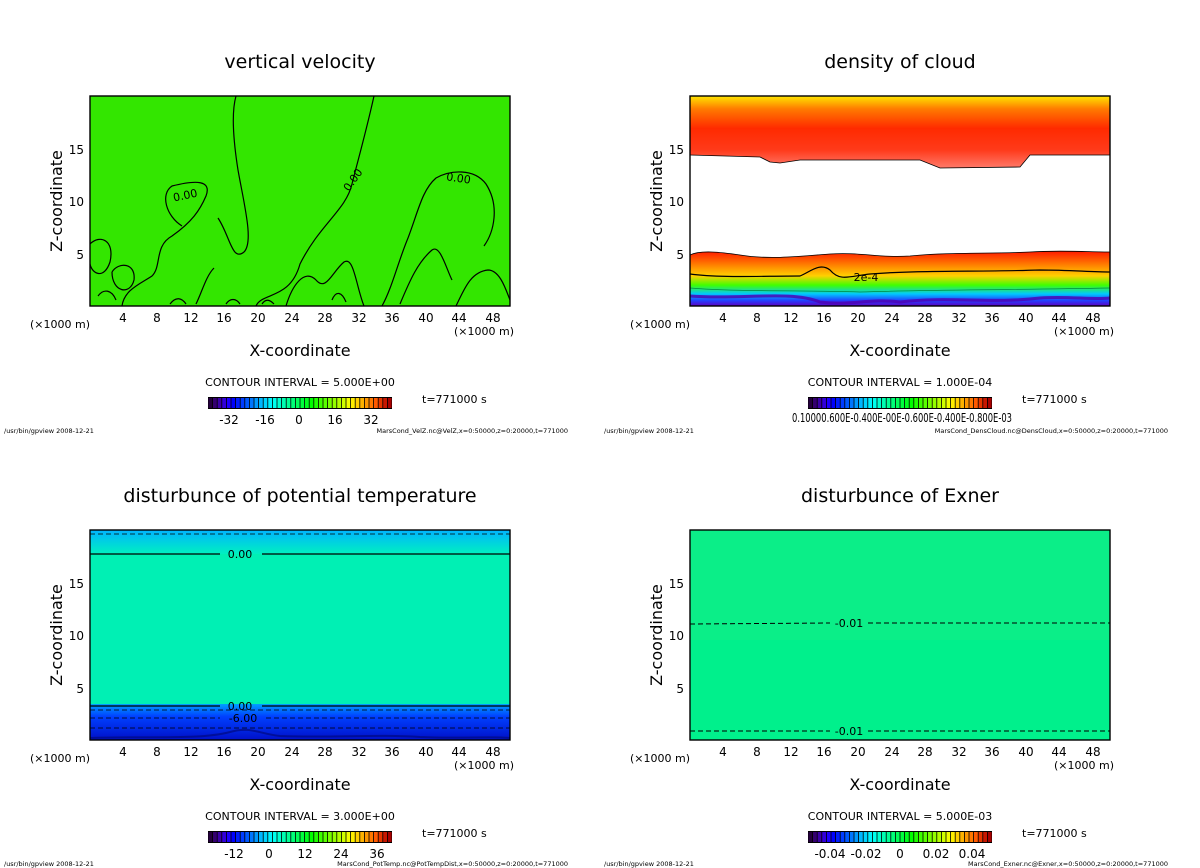  I want to click on contour-lines, so click(899, 677).